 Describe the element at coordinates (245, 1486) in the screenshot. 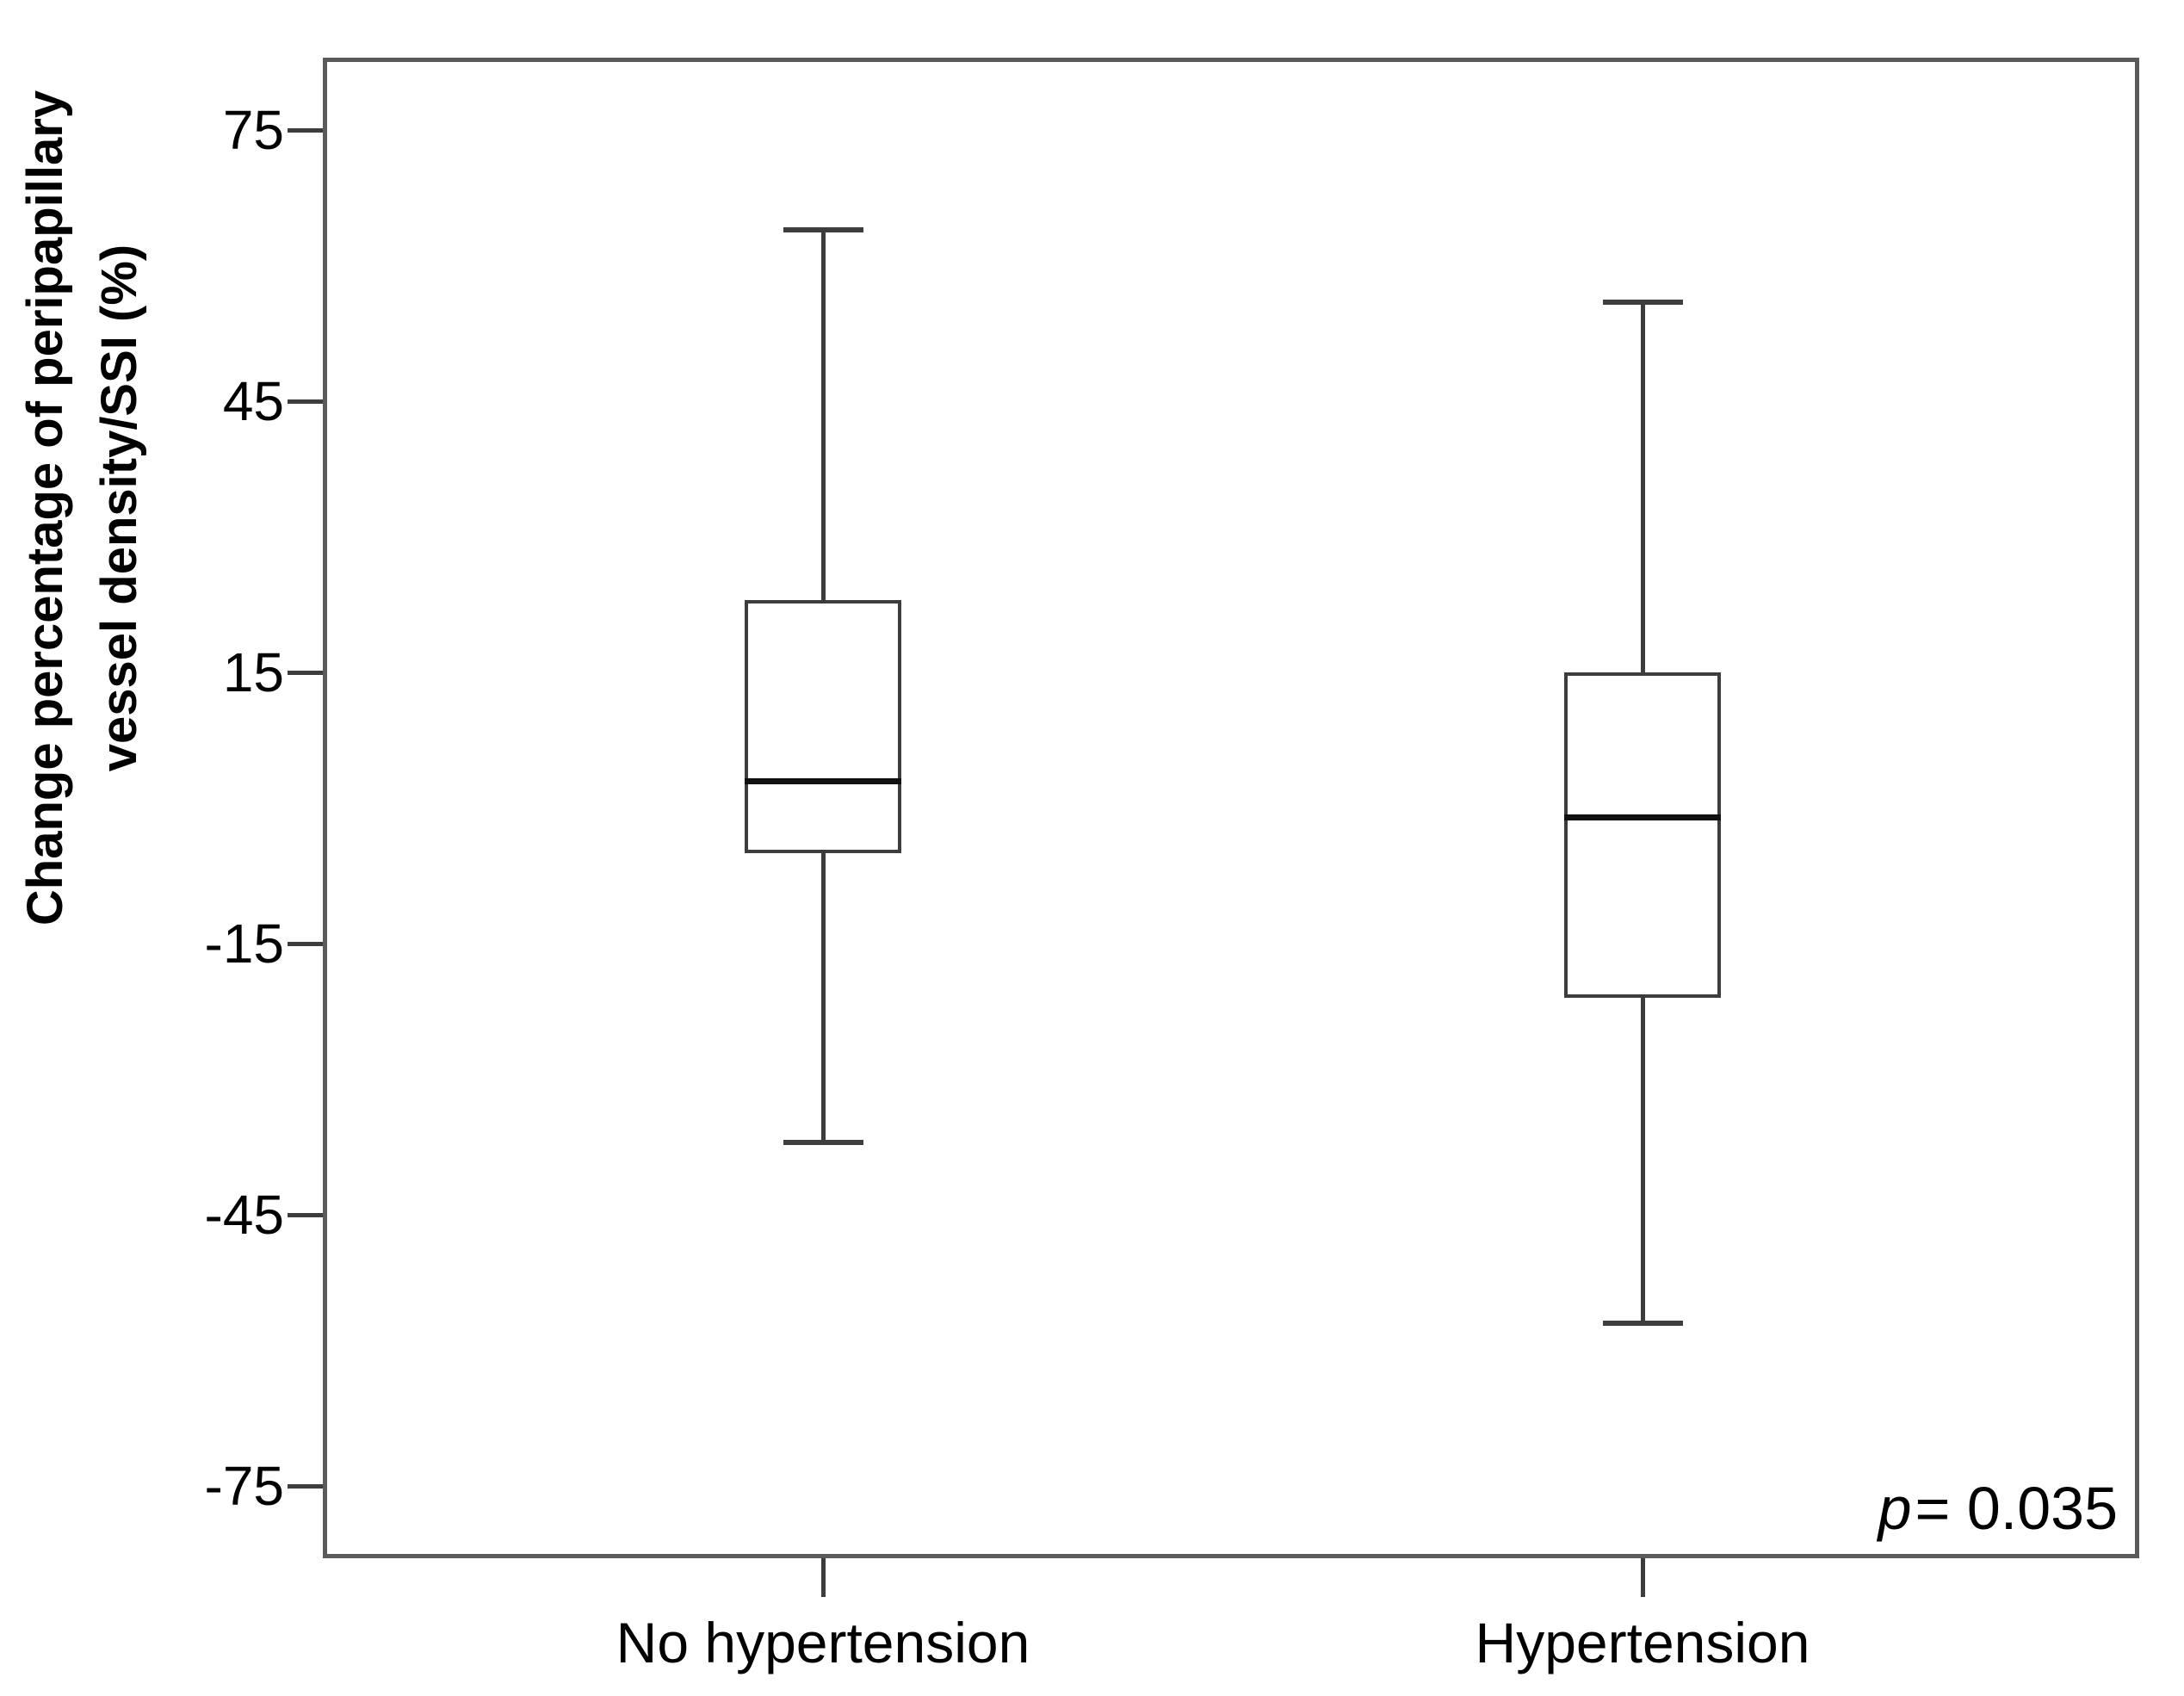

I see `y-tick-label: -75` at that location.